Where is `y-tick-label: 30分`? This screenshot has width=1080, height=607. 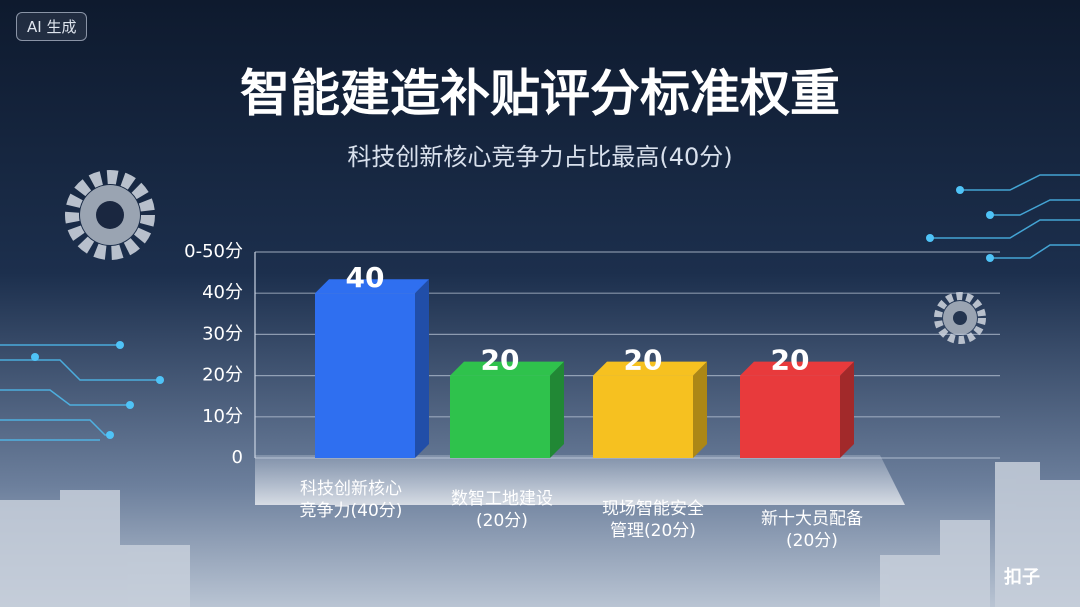 y-tick-label: 30分 is located at coordinates (222, 333).